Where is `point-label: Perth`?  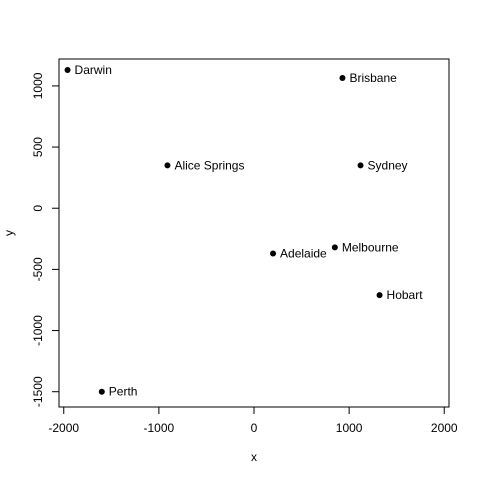 point-label: Perth is located at coordinates (123, 392).